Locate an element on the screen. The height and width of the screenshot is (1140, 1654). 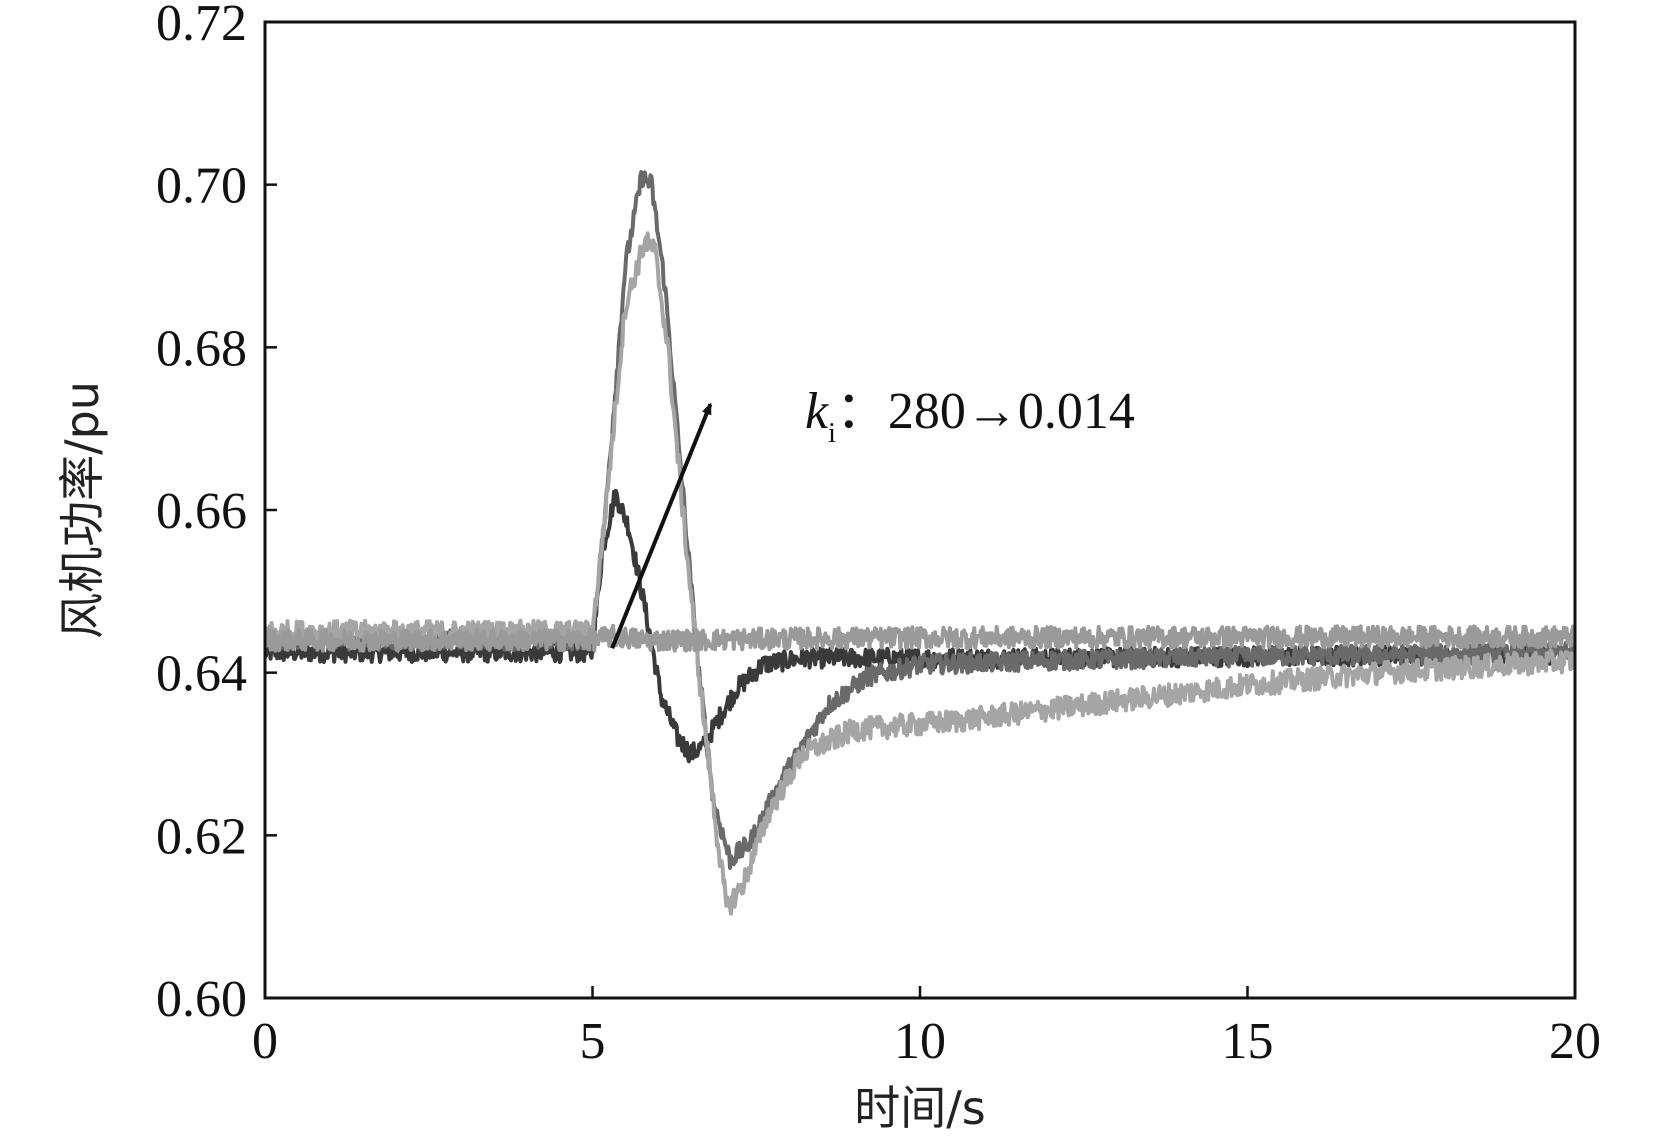
annotation-label: ki：280→0.014 is located at coordinates (970, 416).